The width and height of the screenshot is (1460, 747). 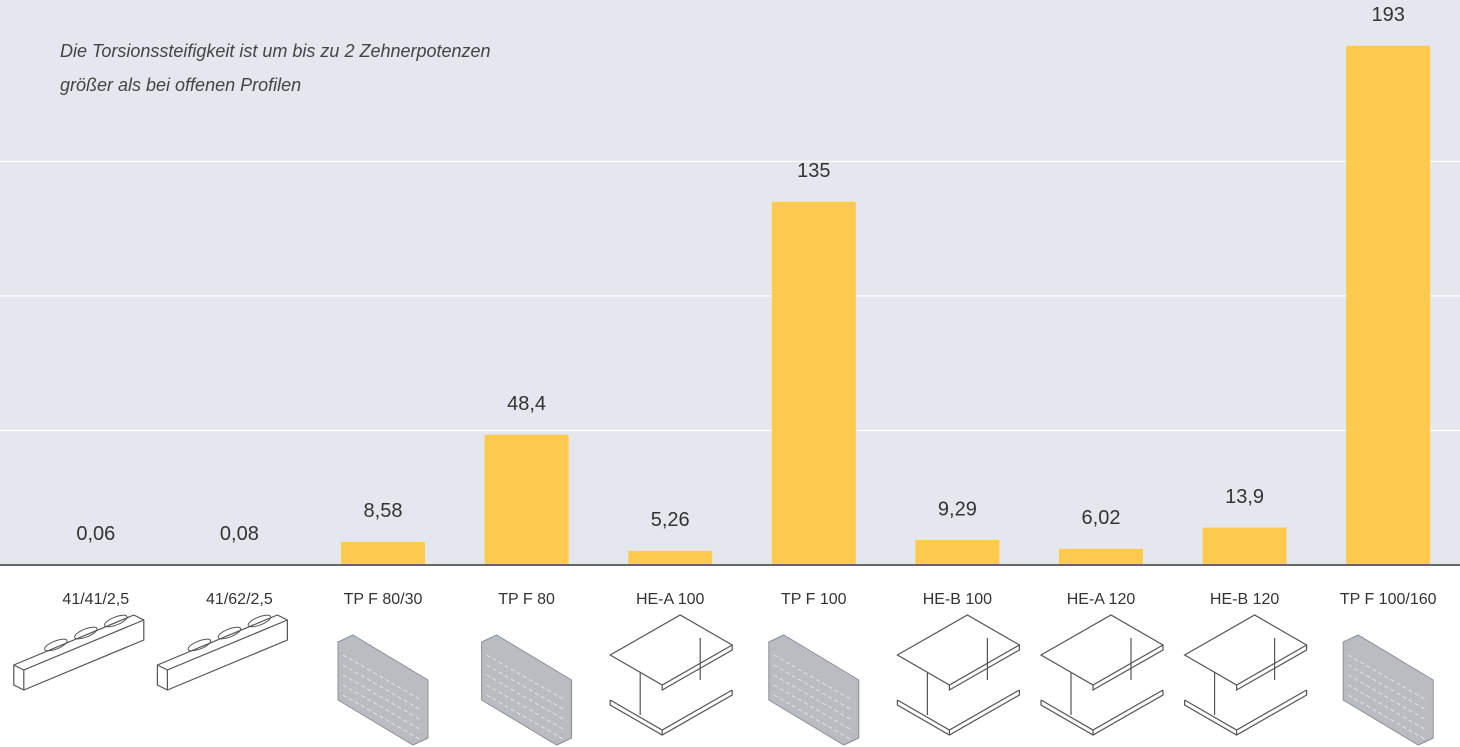 I want to click on x-tick-label: 41/41/2,5, so click(x=95, y=599).